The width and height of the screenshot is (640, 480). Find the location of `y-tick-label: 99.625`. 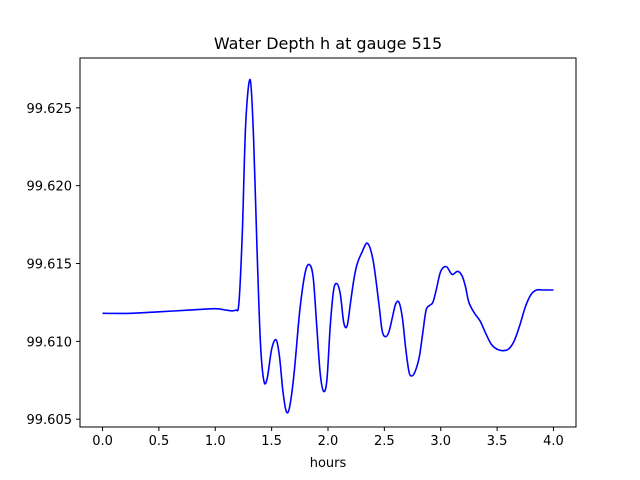

y-tick-label: 99.625 is located at coordinates (50, 109).